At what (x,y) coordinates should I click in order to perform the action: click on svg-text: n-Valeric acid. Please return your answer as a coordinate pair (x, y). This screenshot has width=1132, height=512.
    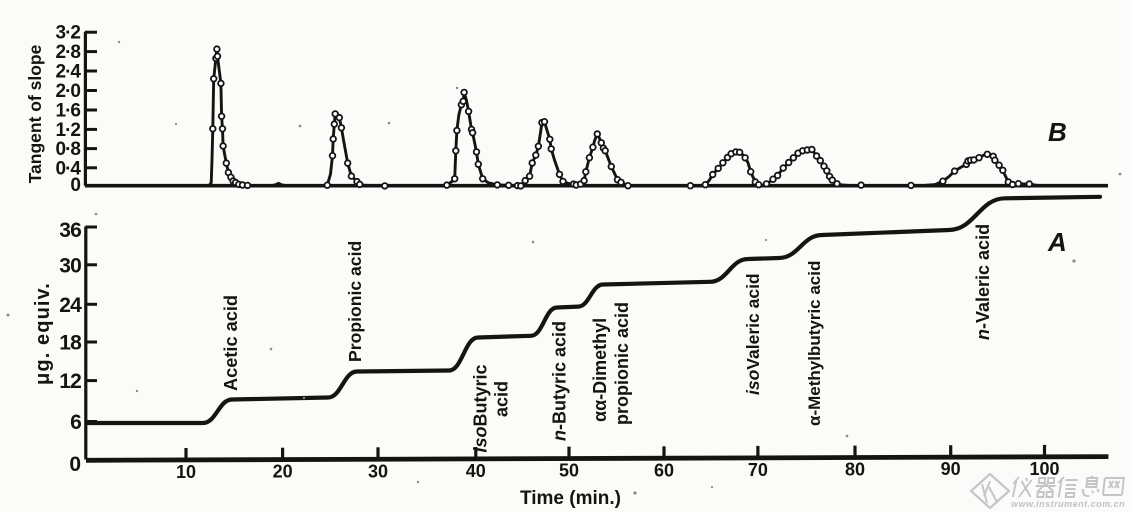
    Looking at the image, I should click on (983, 282).